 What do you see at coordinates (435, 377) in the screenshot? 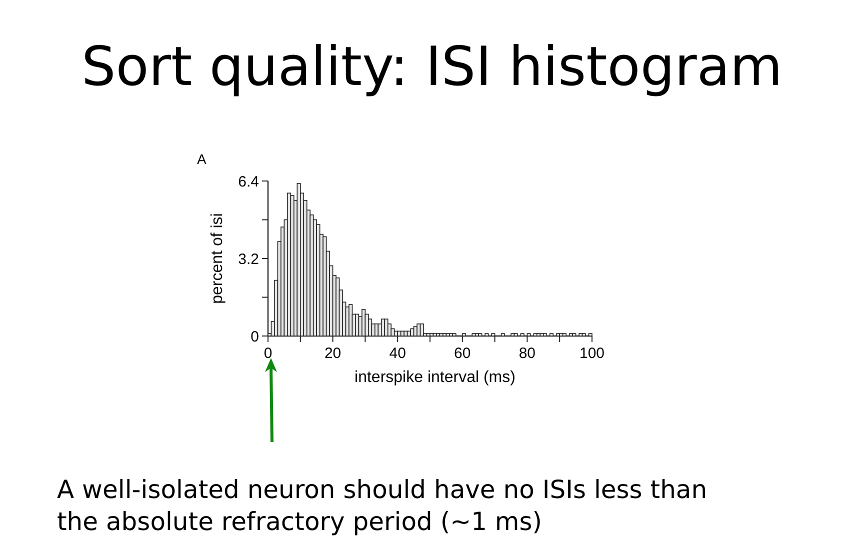
I see `x-axis-title: interspike interval (ms)` at bounding box center [435, 377].